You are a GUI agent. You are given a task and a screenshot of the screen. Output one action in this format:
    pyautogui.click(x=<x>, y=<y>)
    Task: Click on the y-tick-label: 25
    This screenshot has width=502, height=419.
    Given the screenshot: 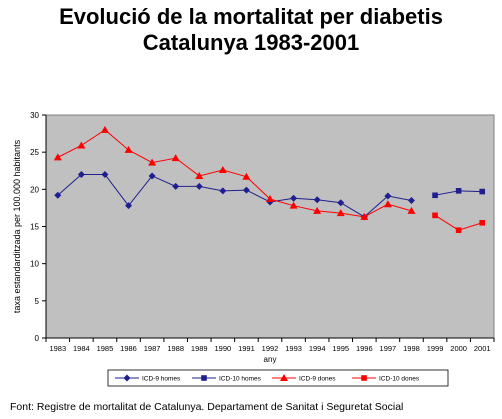 What is the action you would take?
    pyautogui.click(x=34, y=152)
    